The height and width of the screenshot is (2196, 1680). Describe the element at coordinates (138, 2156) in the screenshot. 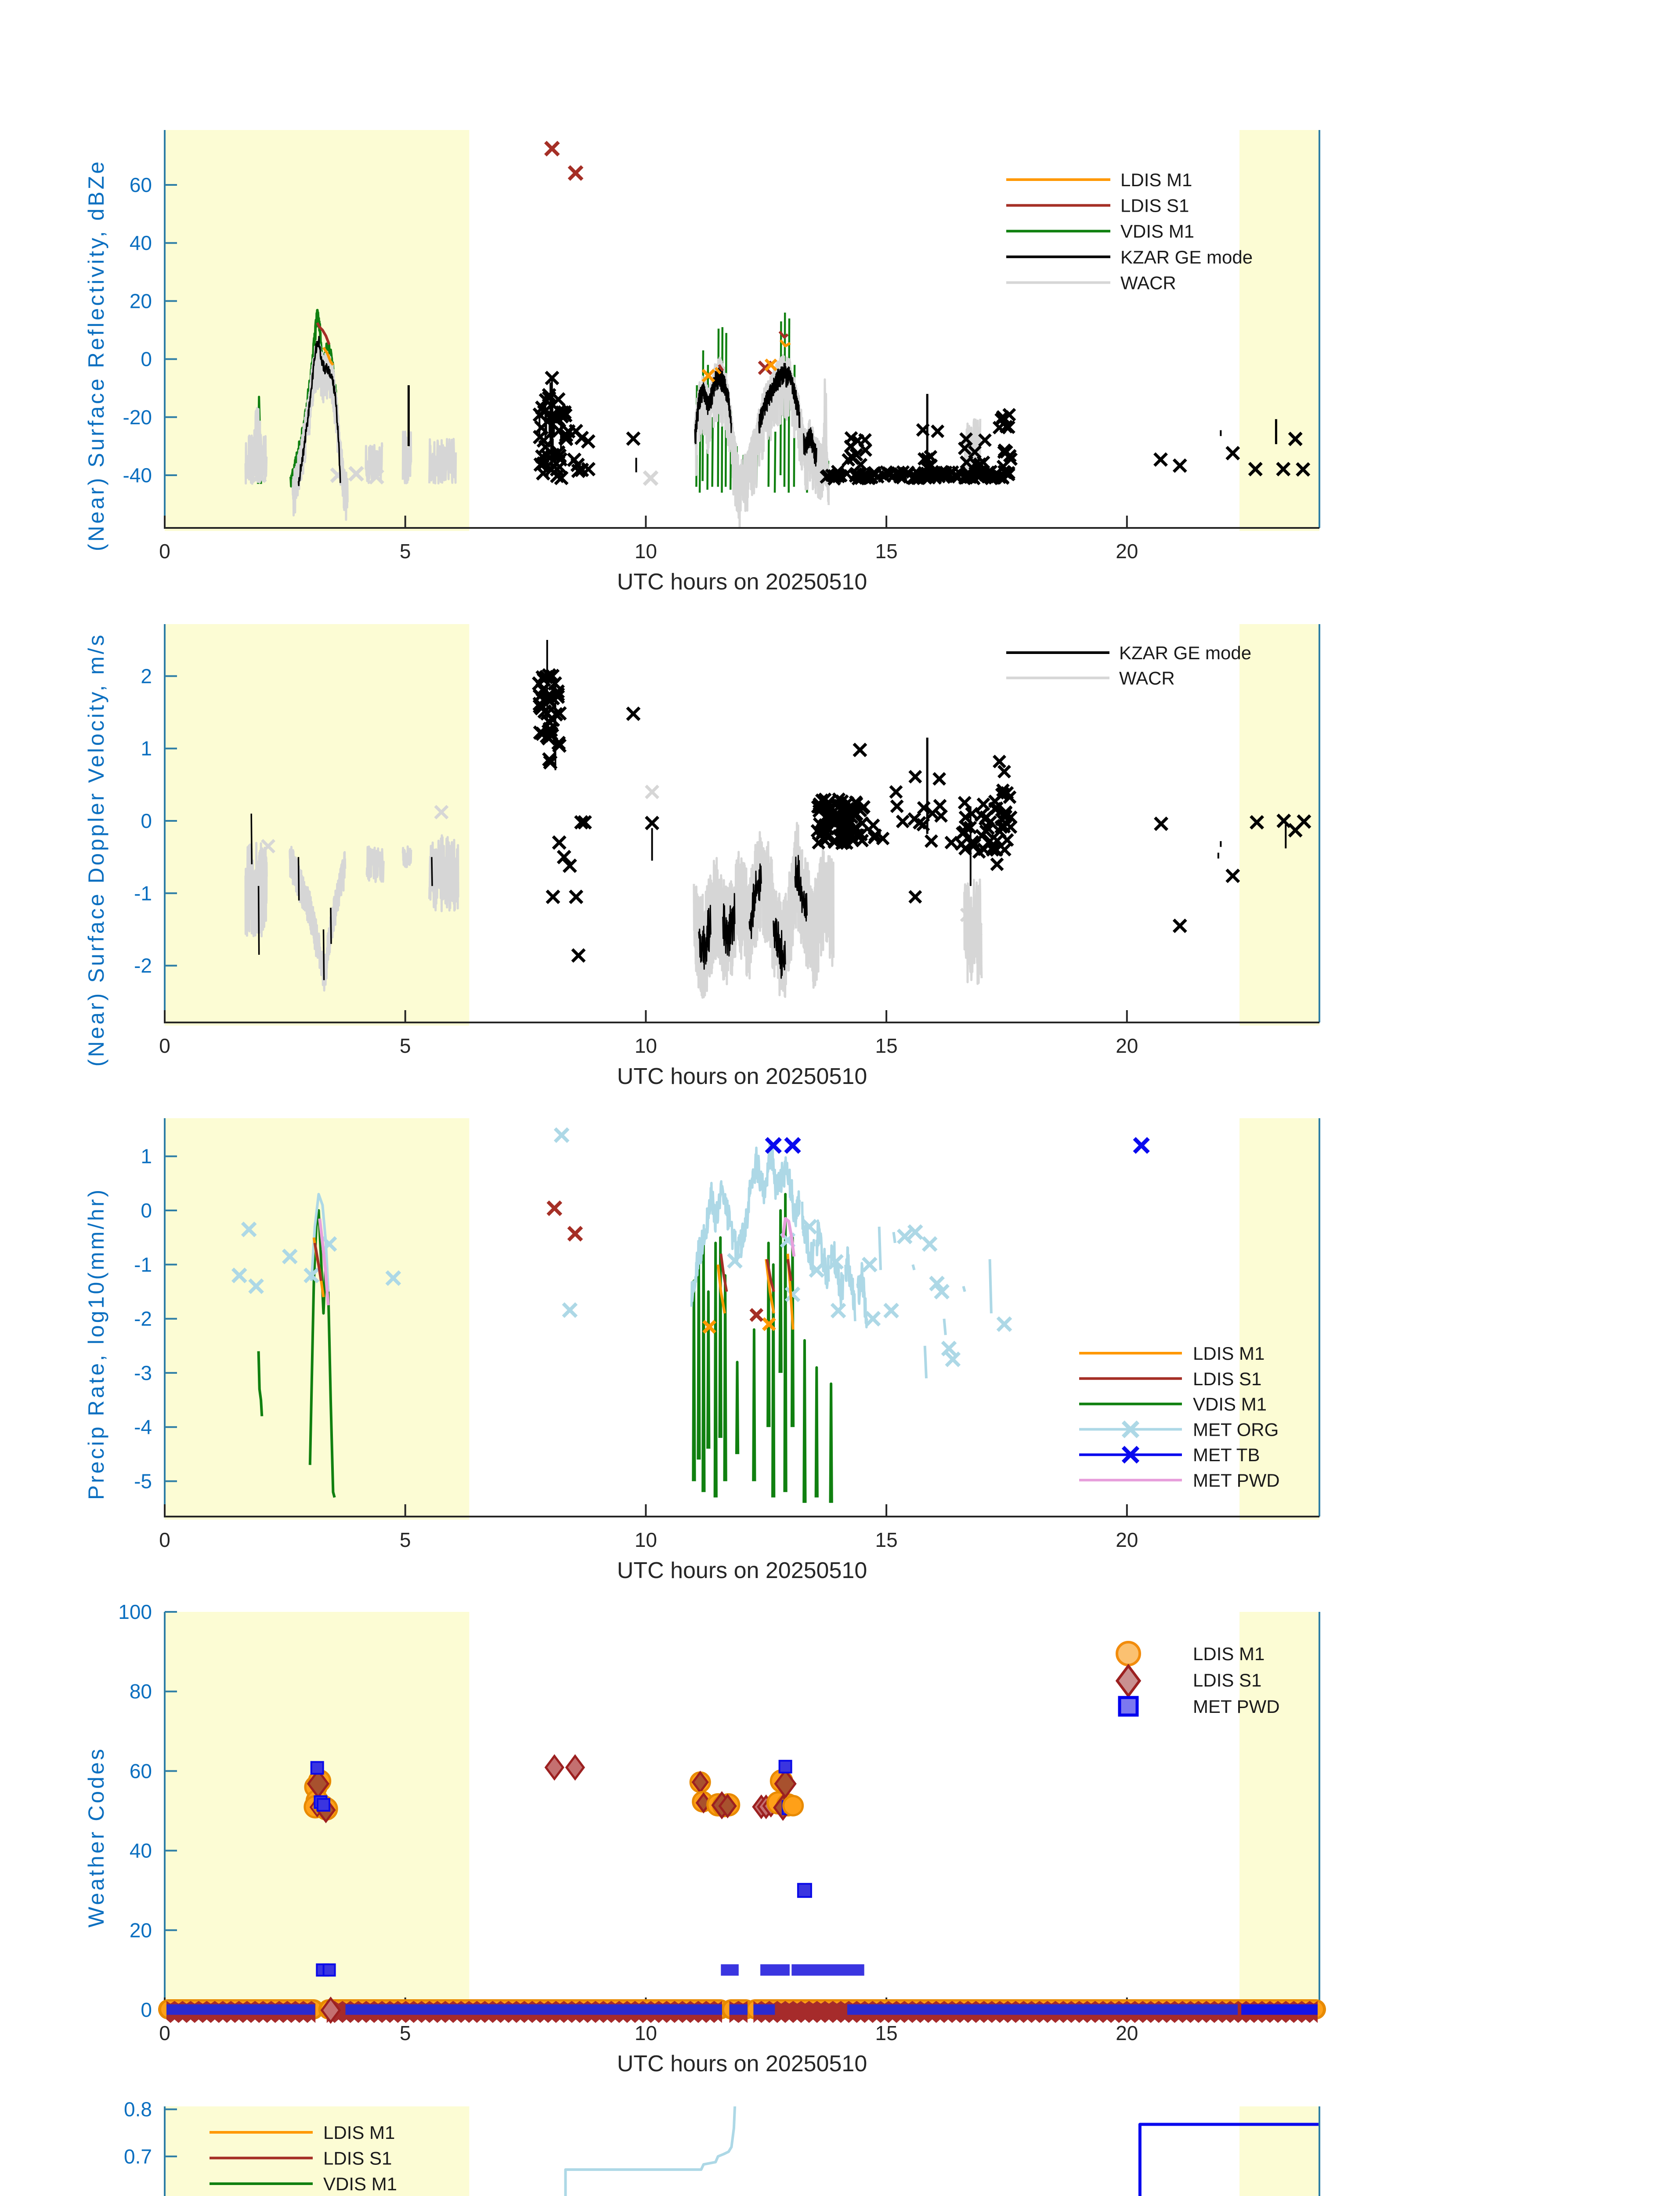

I see `svg-text: 0.7` at that location.